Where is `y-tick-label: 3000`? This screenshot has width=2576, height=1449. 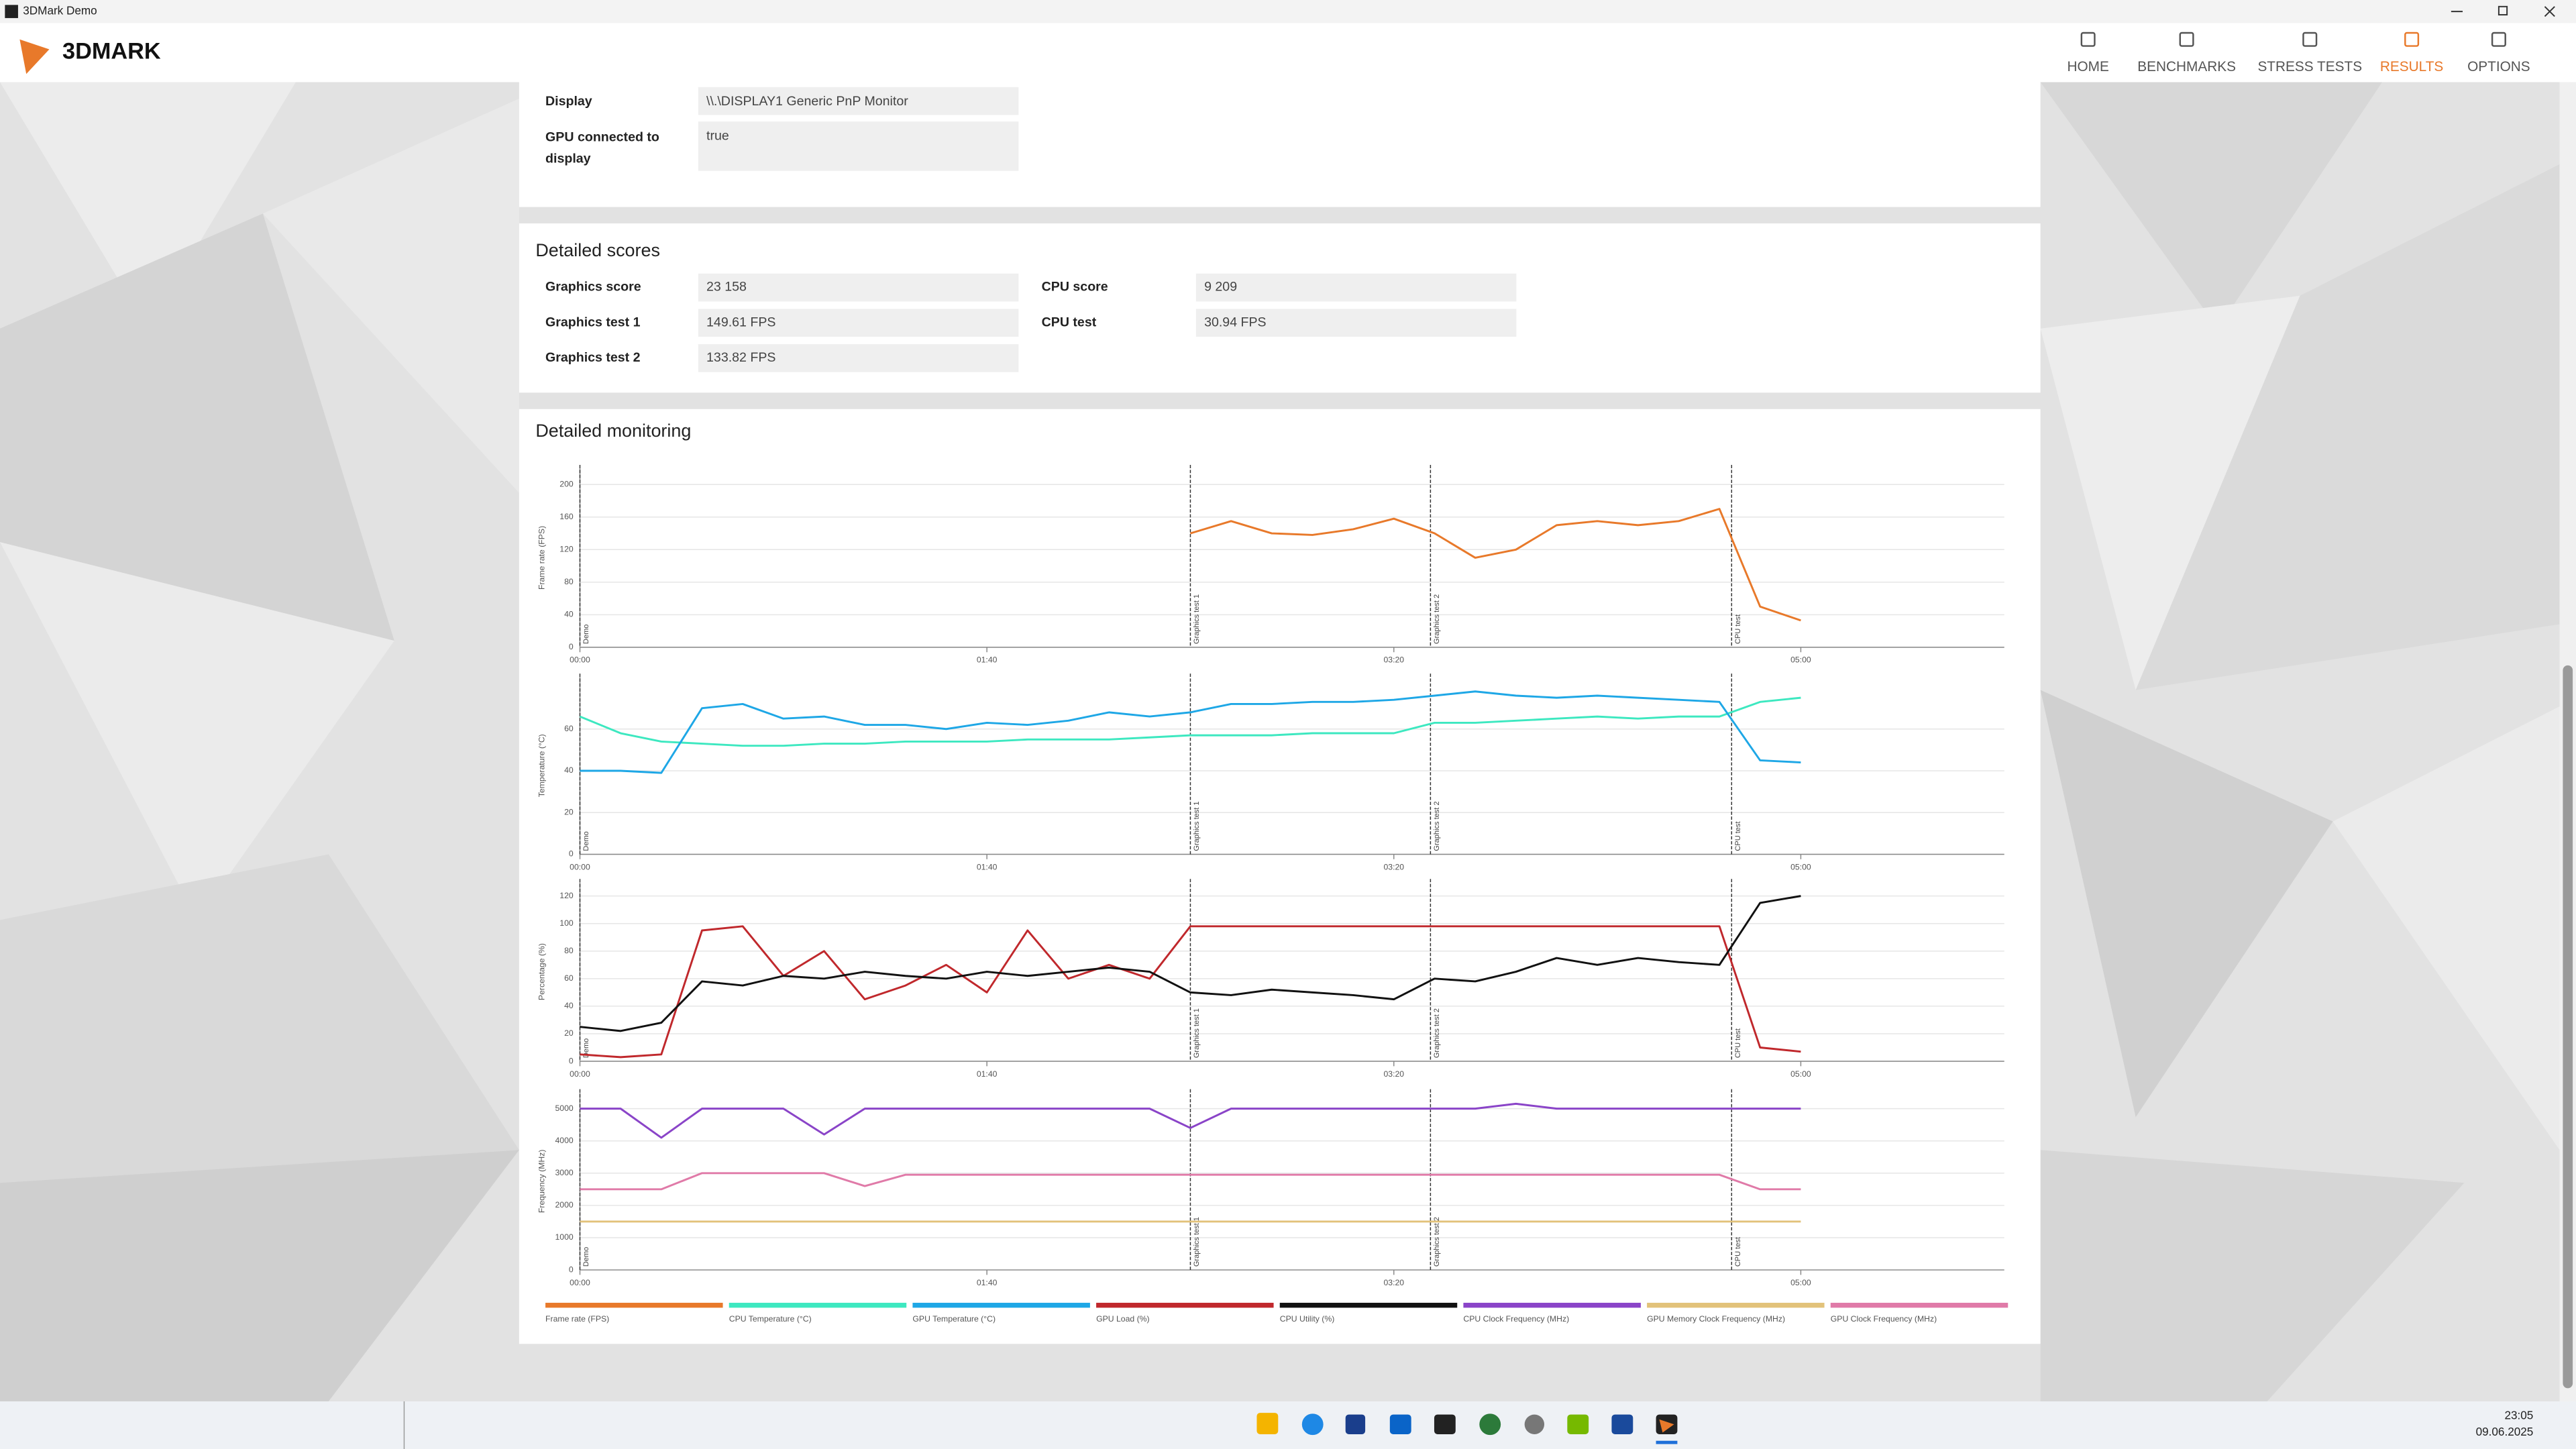
y-tick-label: 3000 is located at coordinates (564, 1172).